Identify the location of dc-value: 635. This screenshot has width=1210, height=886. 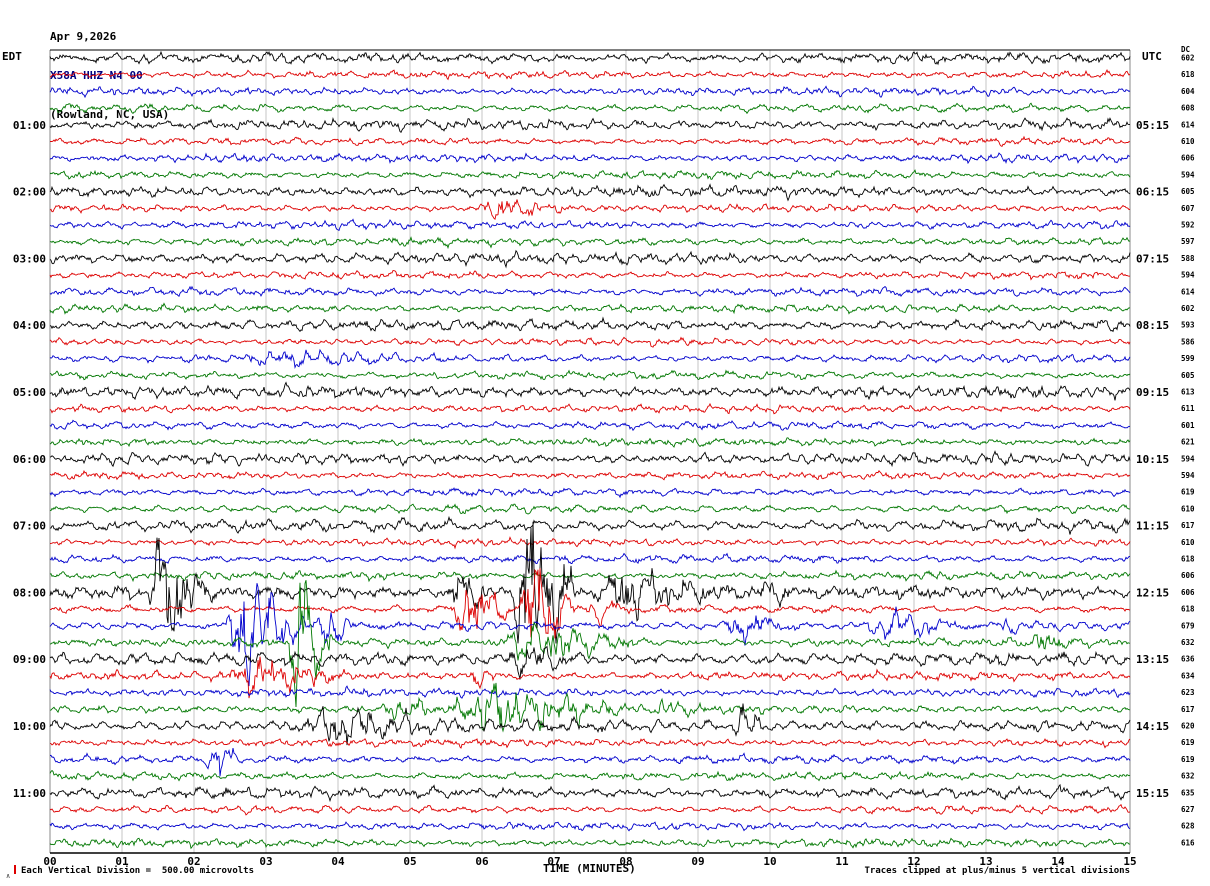
(1188, 792).